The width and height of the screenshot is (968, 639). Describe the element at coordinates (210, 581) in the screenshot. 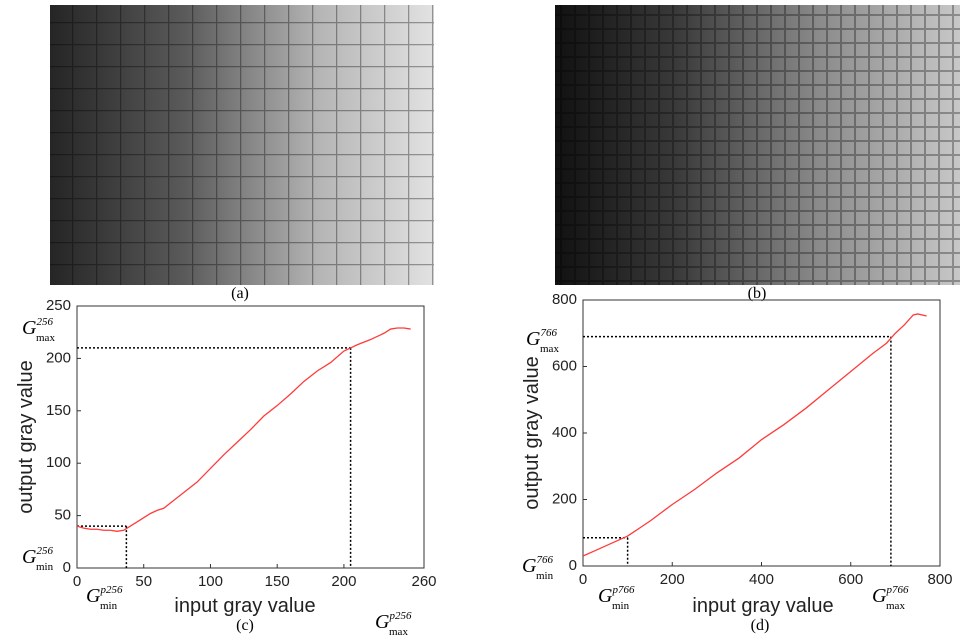

I see `x-tick-label: 100` at that location.